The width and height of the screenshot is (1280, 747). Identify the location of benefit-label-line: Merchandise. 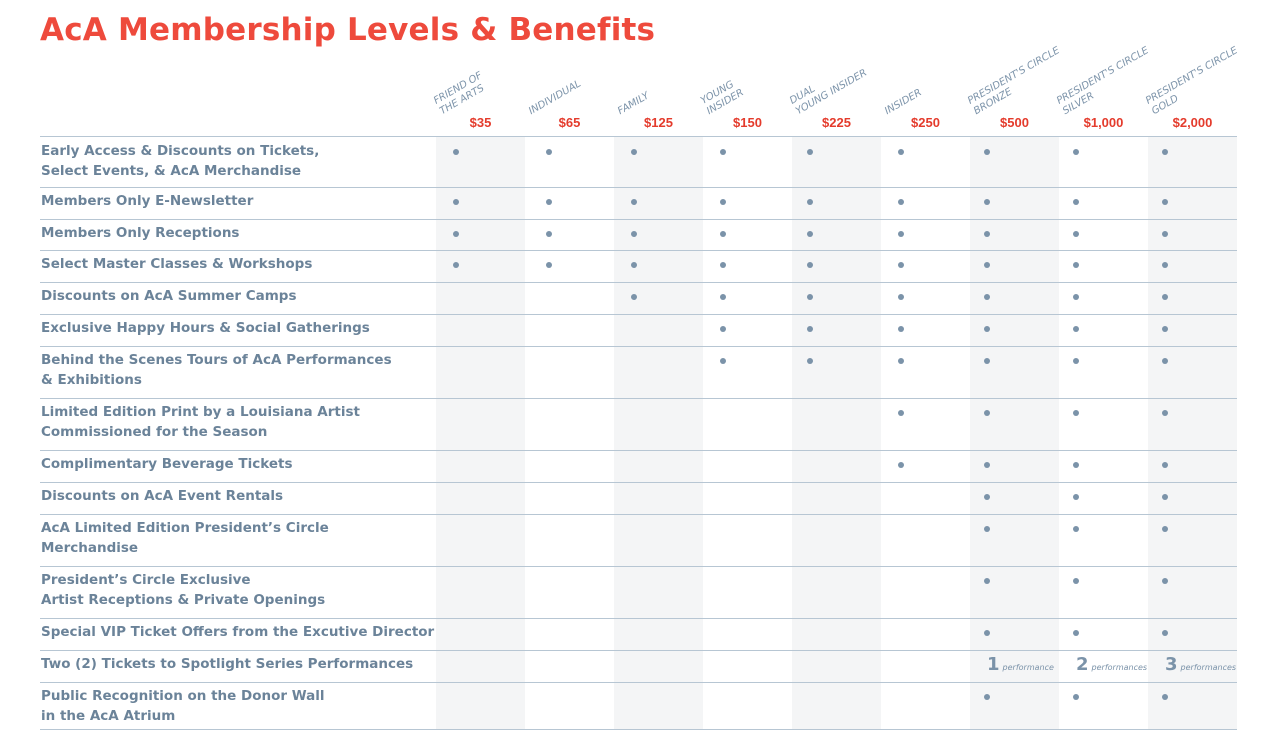
(90, 548).